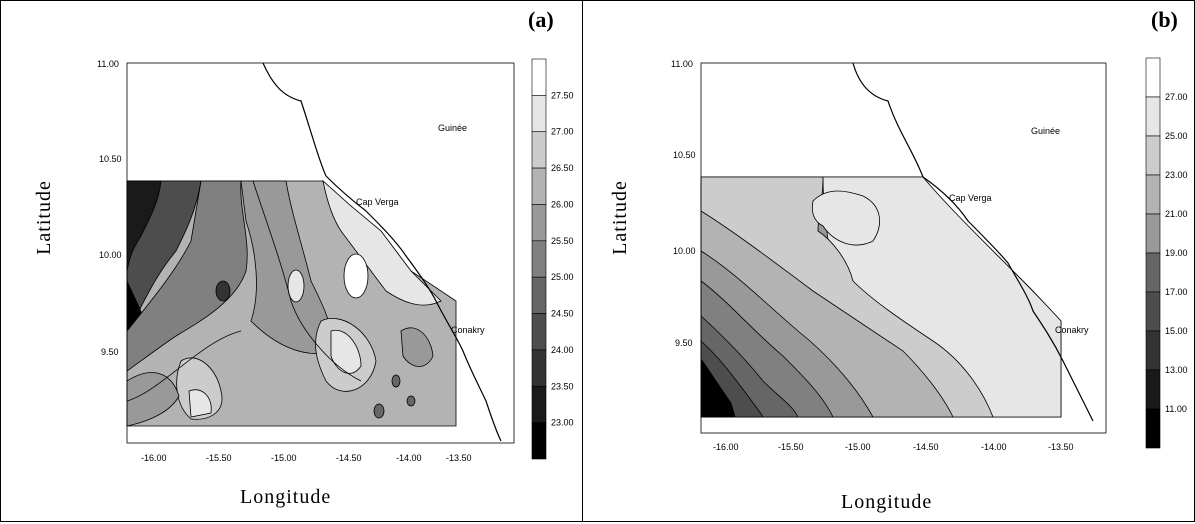 Image resolution: width=1195 pixels, height=524 pixels. Describe the element at coordinates (683, 203) in the screenshot. I see `panel-b-yticks: 11.00 10.50 10.00 9.50` at that location.